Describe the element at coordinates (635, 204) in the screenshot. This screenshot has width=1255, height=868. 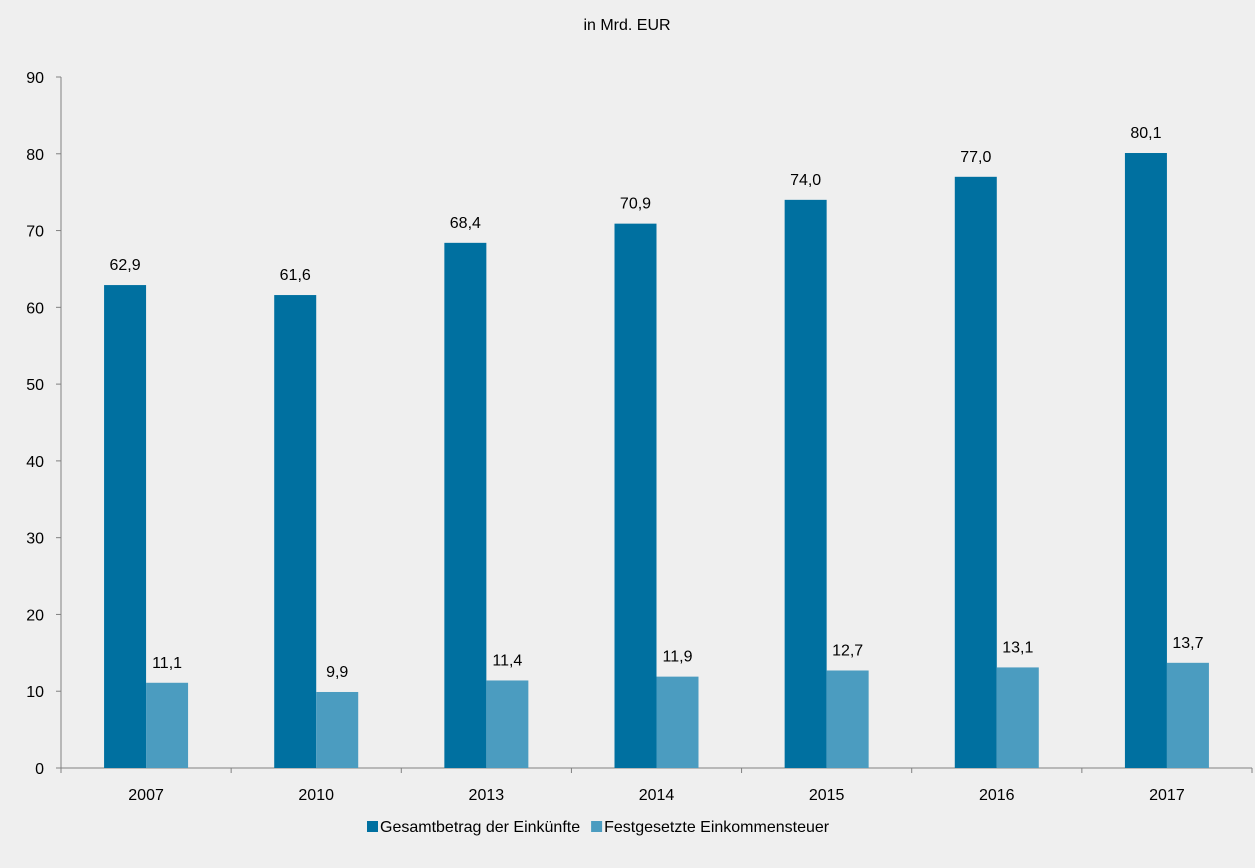
I see `data-label: 70,9` at that location.